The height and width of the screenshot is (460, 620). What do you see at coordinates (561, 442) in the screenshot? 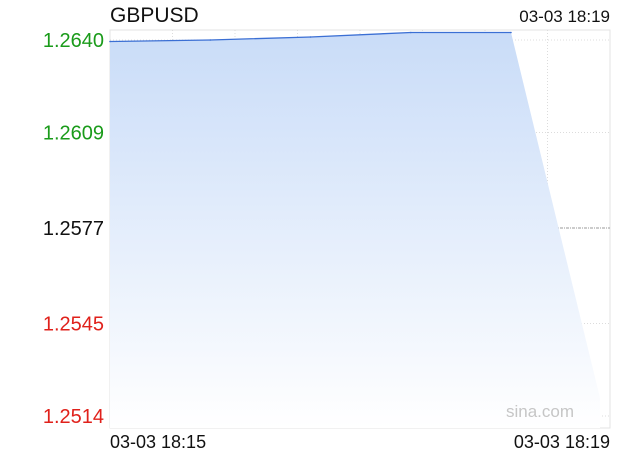
I see `x-tick-label: 03-03 18:19` at bounding box center [561, 442].